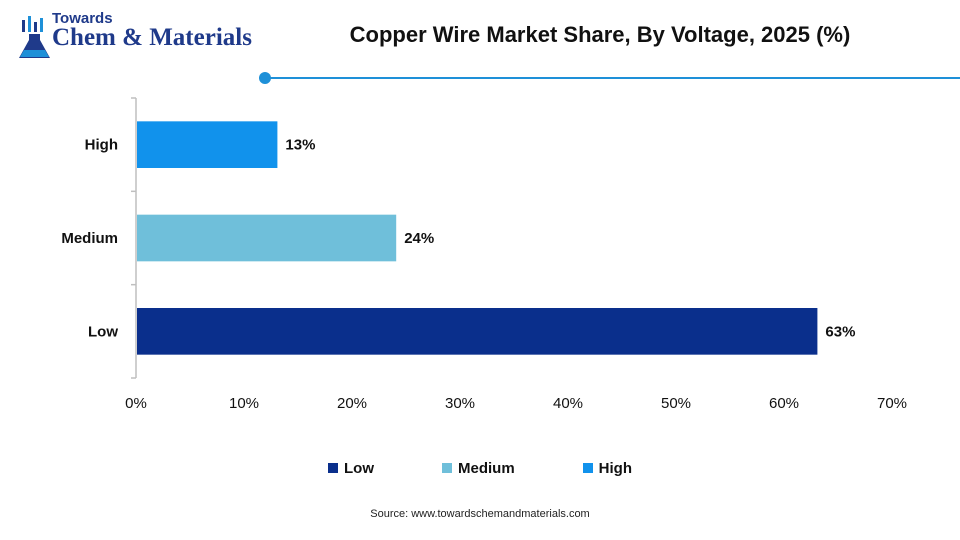 The height and width of the screenshot is (540, 960). What do you see at coordinates (152, 37) in the screenshot?
I see `logo-main-text: Chem & Materials` at bounding box center [152, 37].